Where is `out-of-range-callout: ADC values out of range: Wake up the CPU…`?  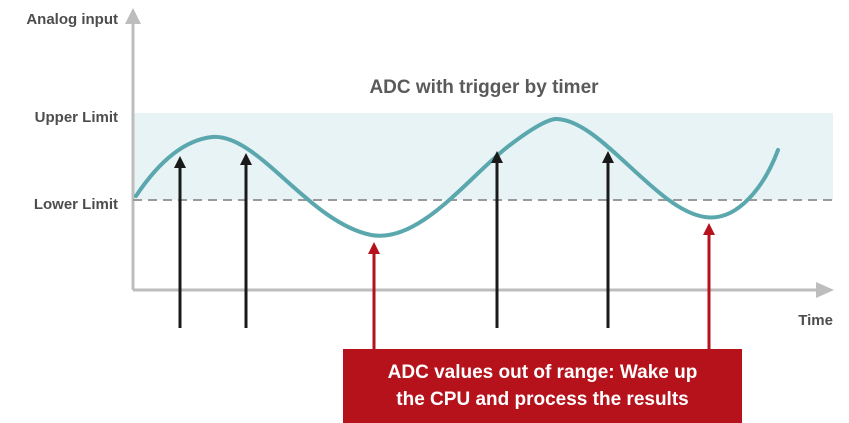 out-of-range-callout: ADC values out of range: Wake up the CPU… is located at coordinates (542, 386).